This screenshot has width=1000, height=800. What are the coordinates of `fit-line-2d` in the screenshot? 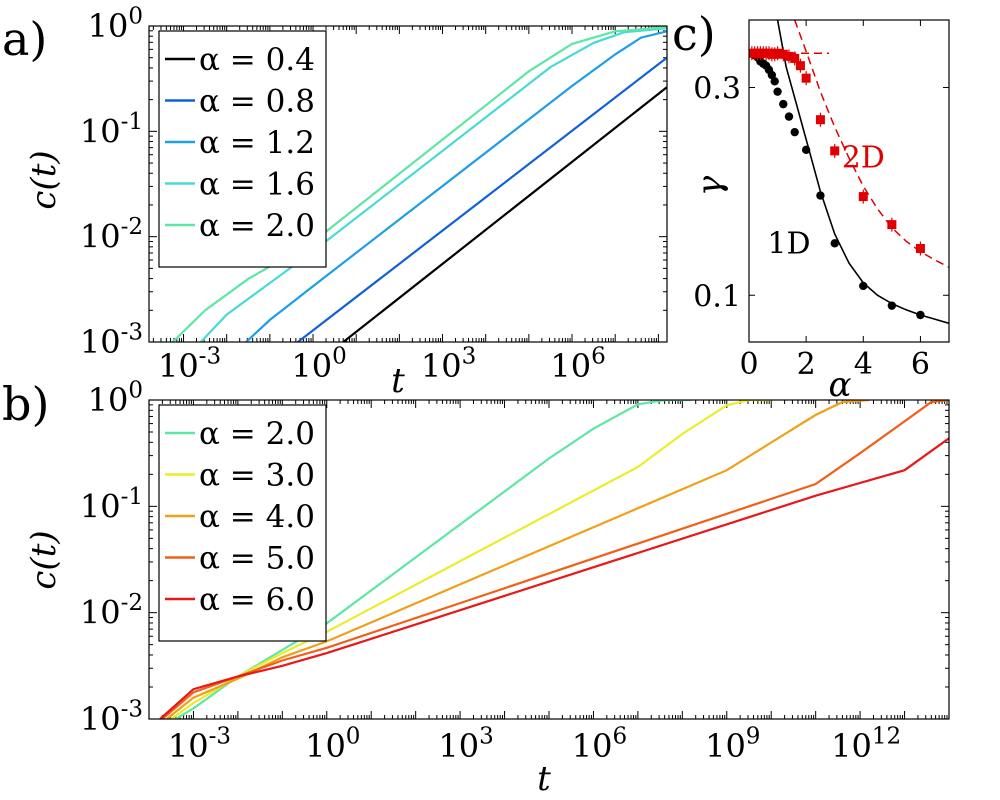 It's located at (871, 144).